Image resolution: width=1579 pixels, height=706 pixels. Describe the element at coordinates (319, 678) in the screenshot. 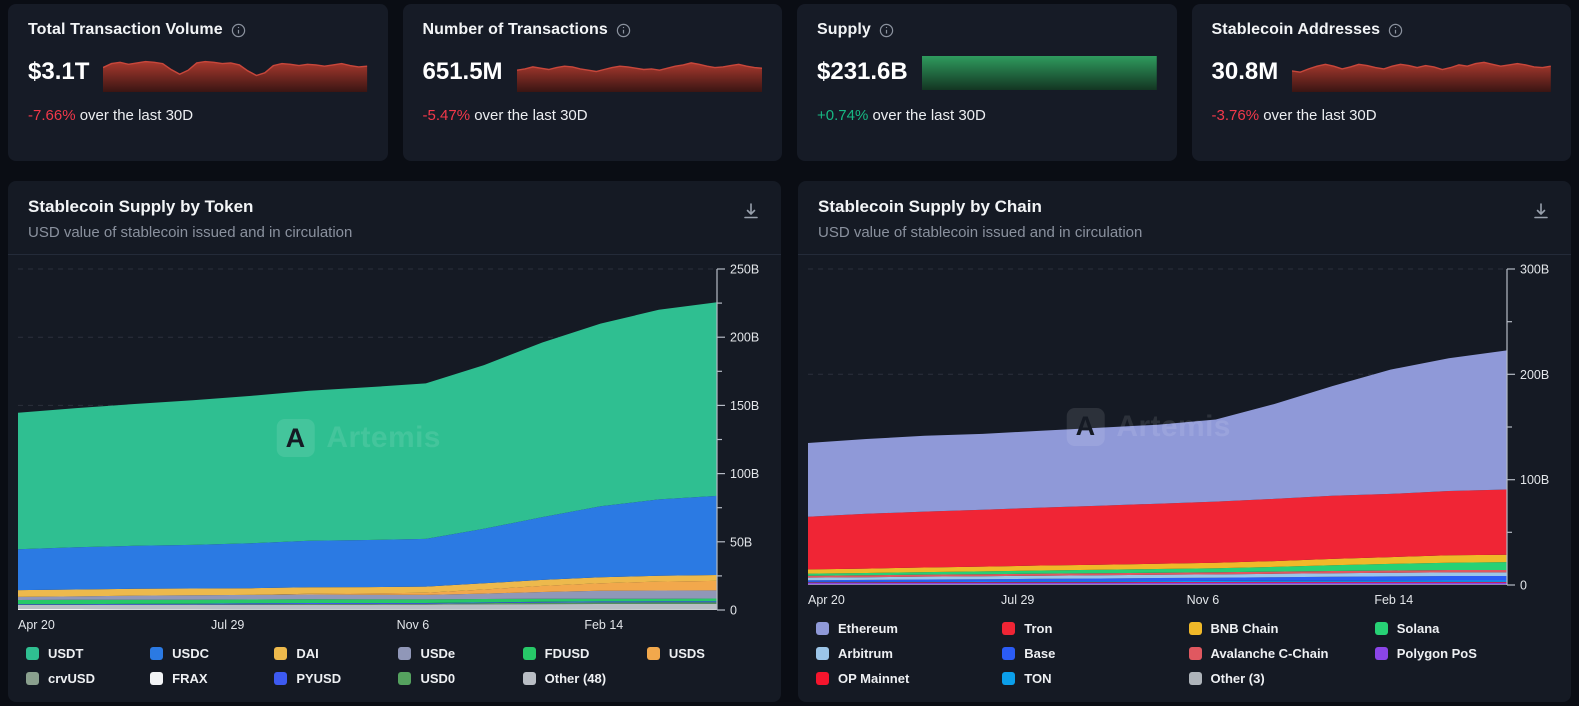

I see `legend-label: PYUSD` at that location.